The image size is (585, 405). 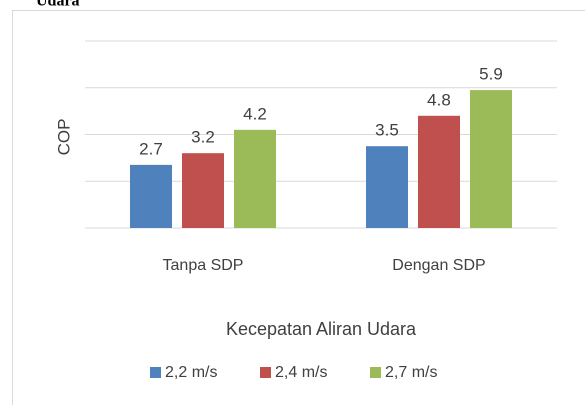 What do you see at coordinates (411, 372) in the screenshot?
I see `legend-label: 2,7 m/s` at bounding box center [411, 372].